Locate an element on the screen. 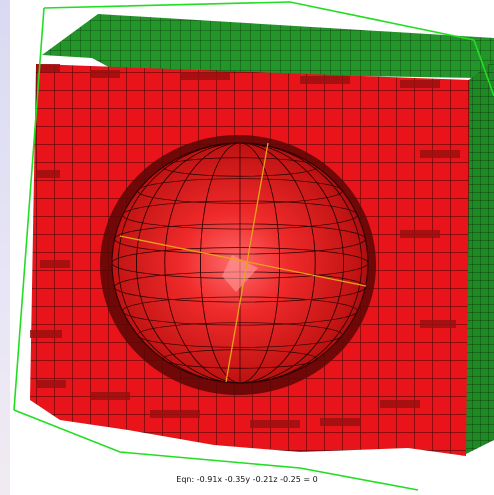  sphere-longitude-line is located at coordinates (240, 263).